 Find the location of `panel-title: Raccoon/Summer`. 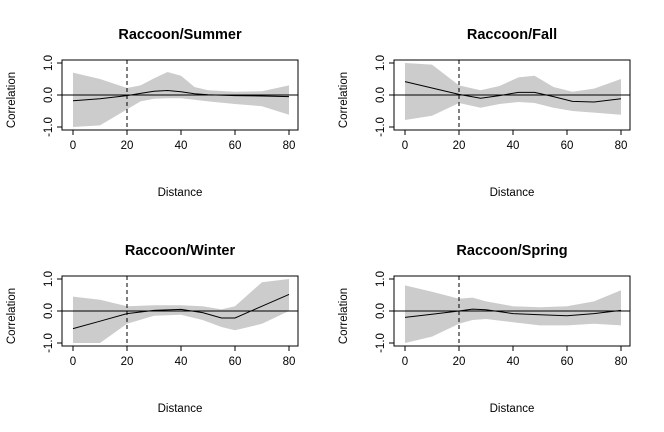

panel-title: Raccoon/Summer is located at coordinates (180, 35).